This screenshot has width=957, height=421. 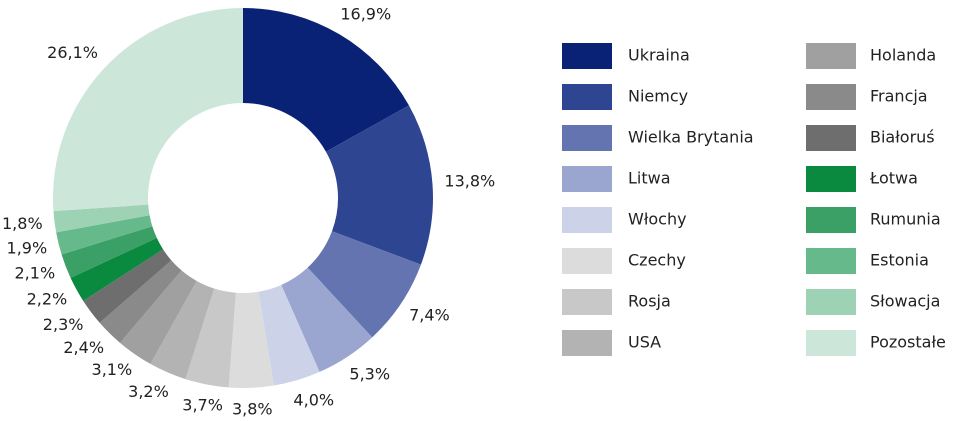 I want to click on data-label: 13,8%, so click(x=469, y=181).